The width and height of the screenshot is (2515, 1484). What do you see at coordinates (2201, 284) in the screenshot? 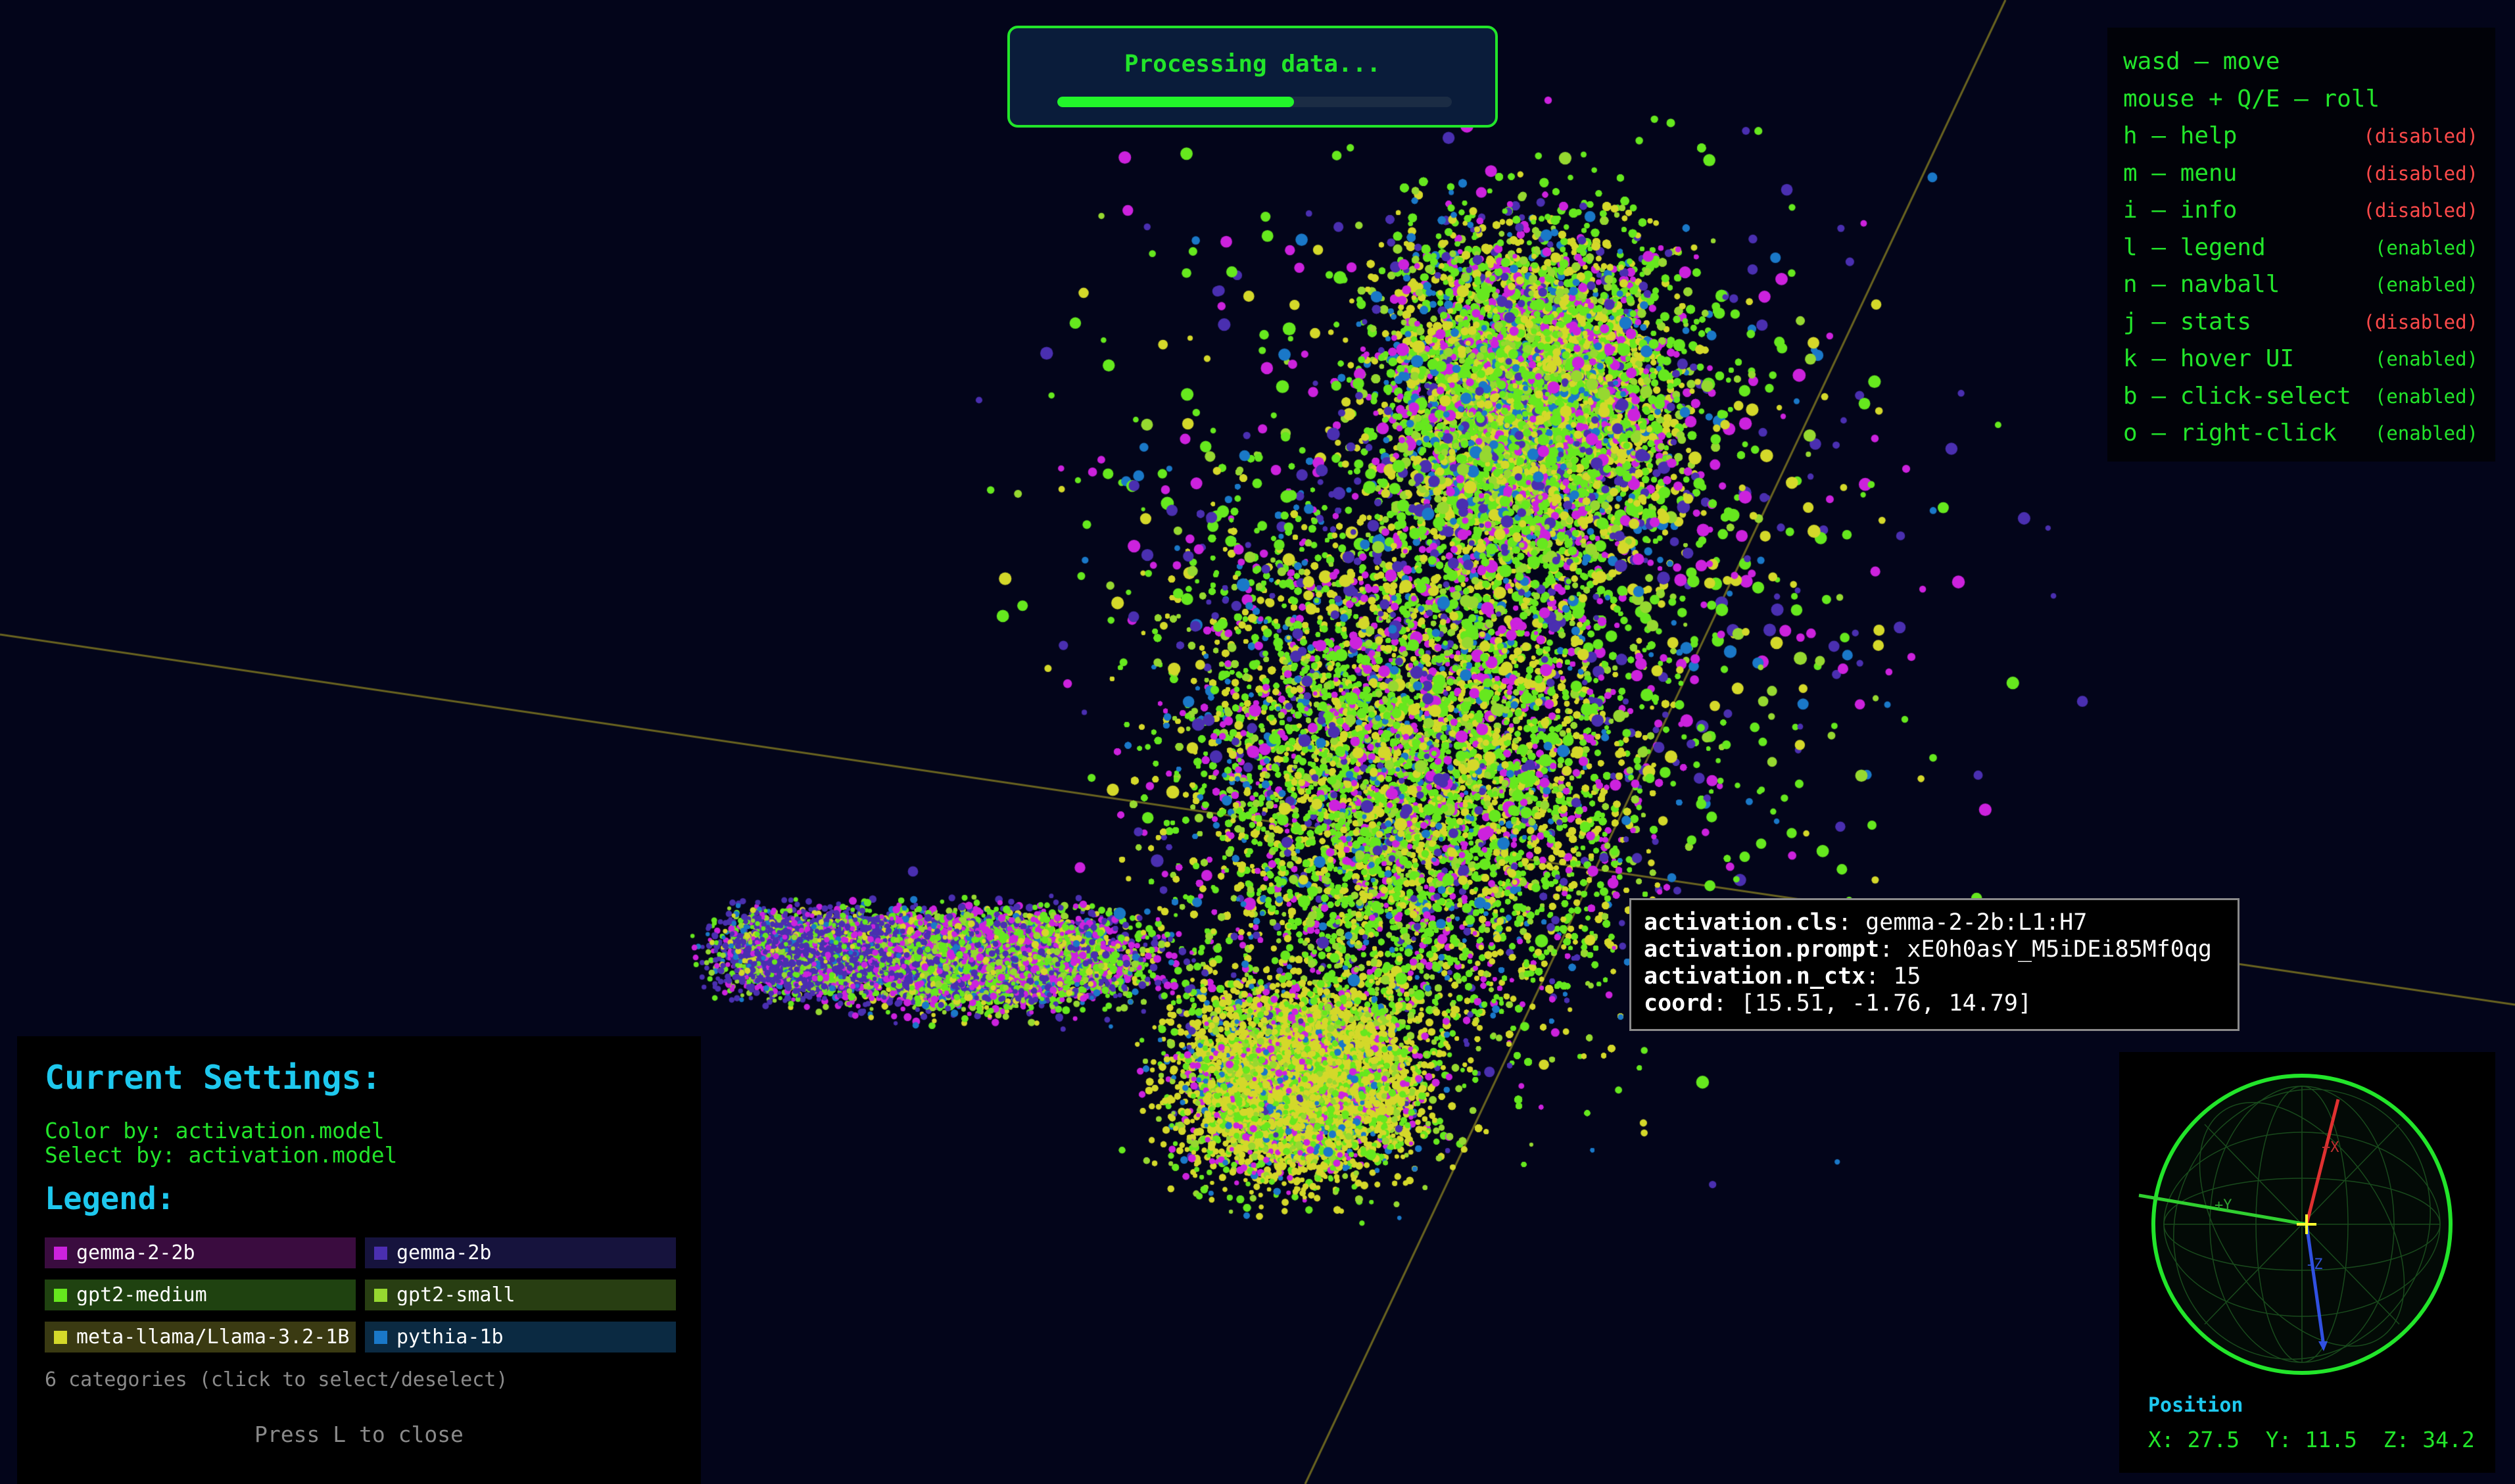
I see `key-help-label: n – navball` at bounding box center [2201, 284].